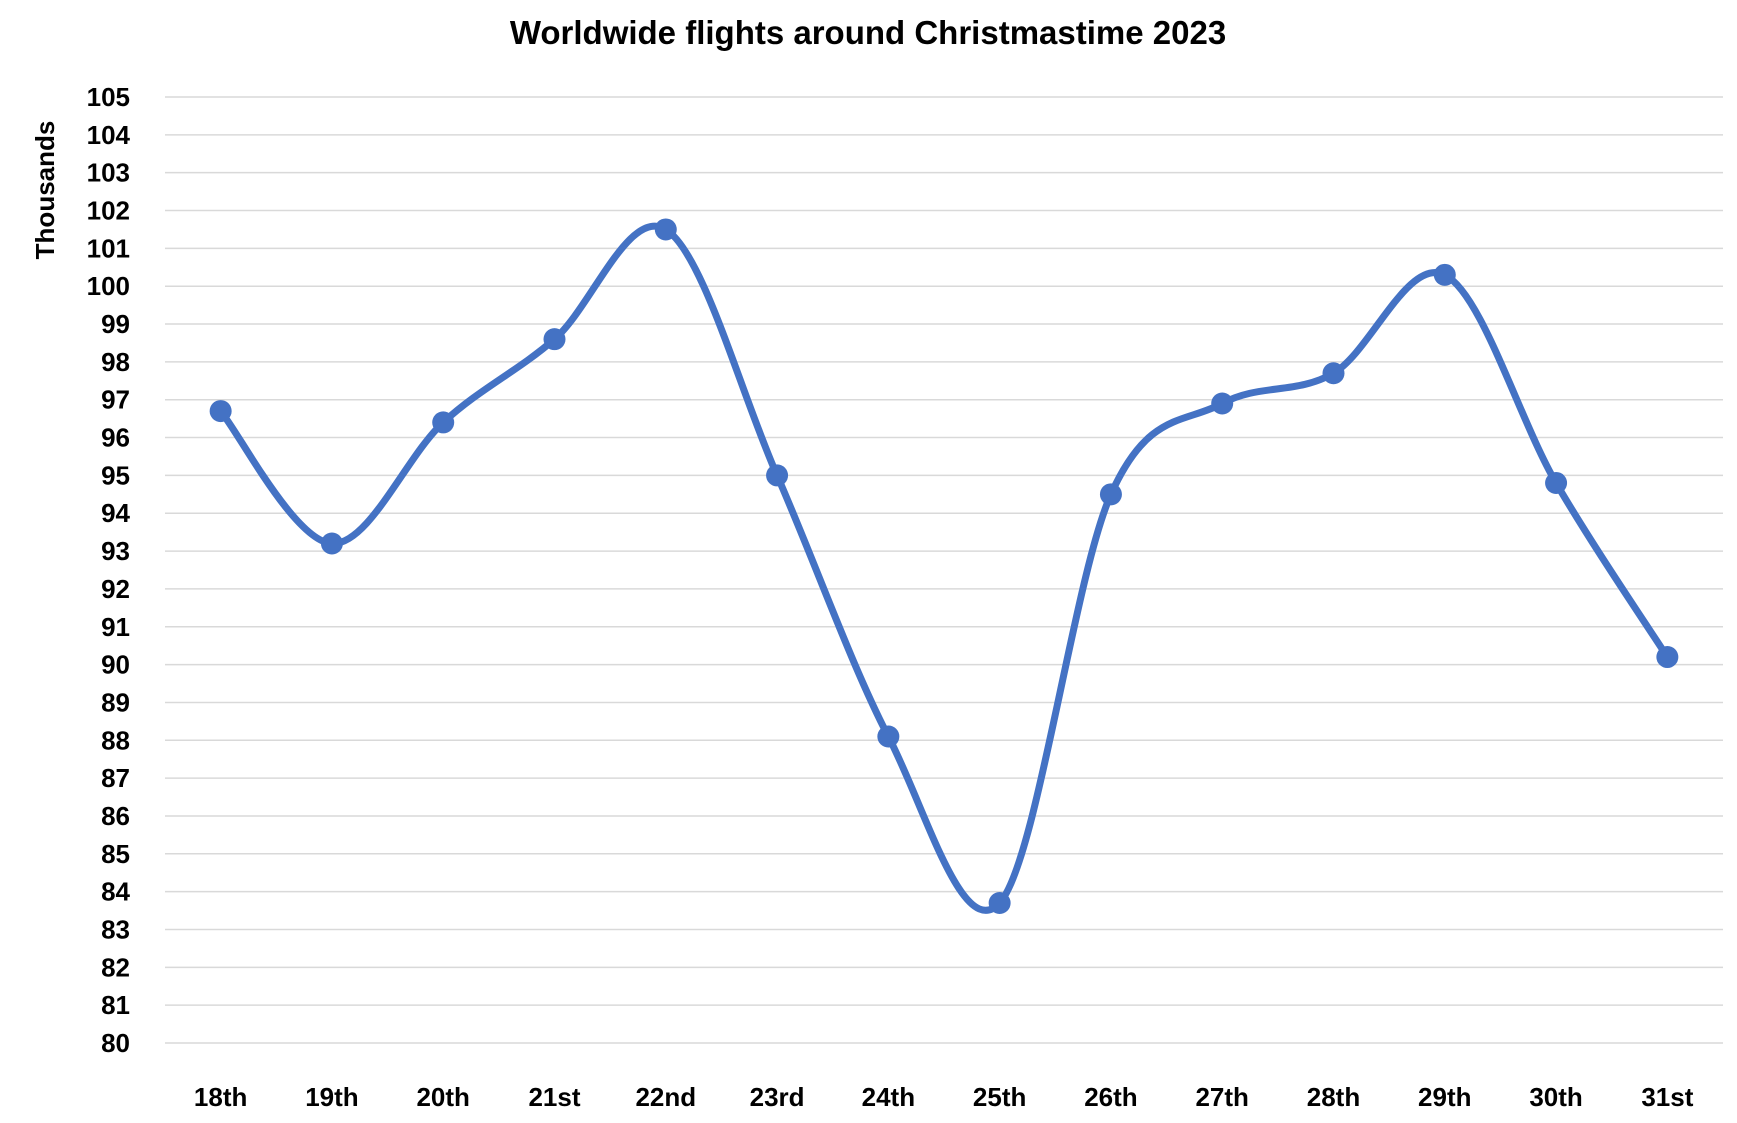  What do you see at coordinates (1333, 1097) in the screenshot?
I see `x-tick-label: 28th` at bounding box center [1333, 1097].